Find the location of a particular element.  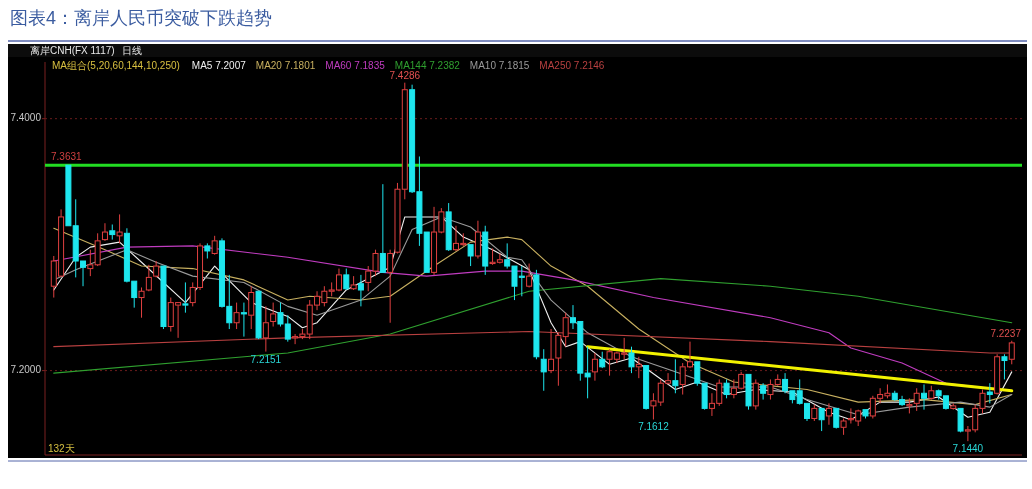

title: 图表4：离岸人民币突破下跌趋势 is located at coordinates (141, 18).